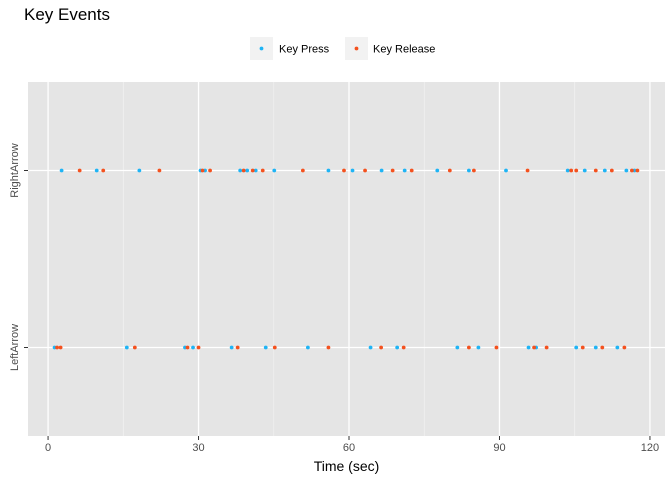 This screenshot has height=480, width=672. What do you see at coordinates (304, 50) in the screenshot?
I see `legend-label: Key Press` at bounding box center [304, 50].